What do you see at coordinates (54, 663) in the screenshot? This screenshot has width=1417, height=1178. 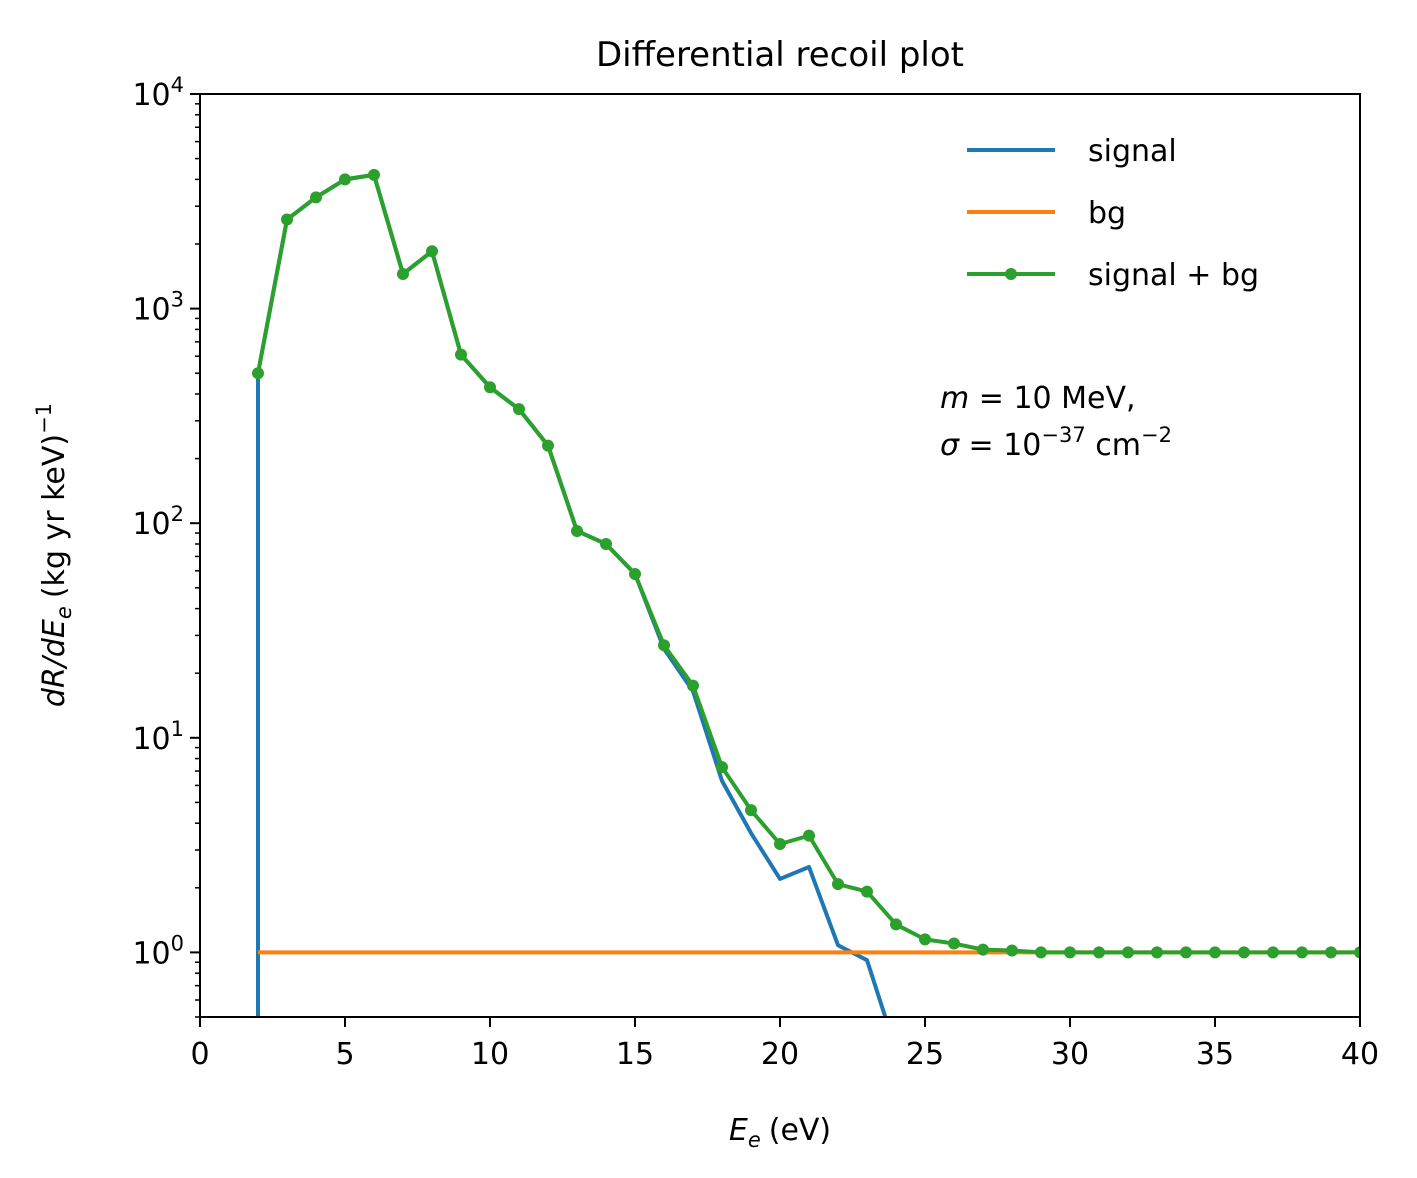 I see `y-axis-label-prefix: dR/dE` at bounding box center [54, 663].